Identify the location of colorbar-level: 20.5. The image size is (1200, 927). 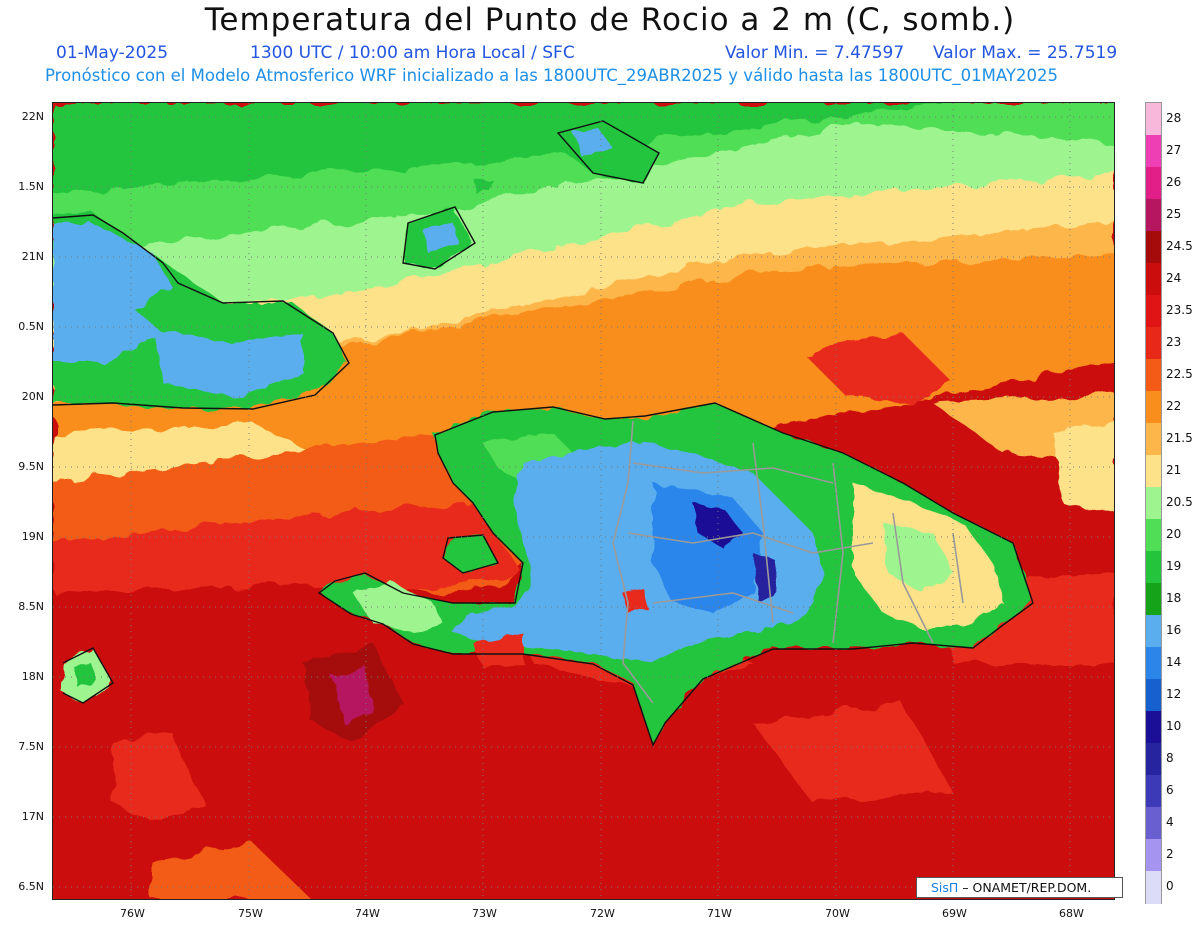
(1179, 502).